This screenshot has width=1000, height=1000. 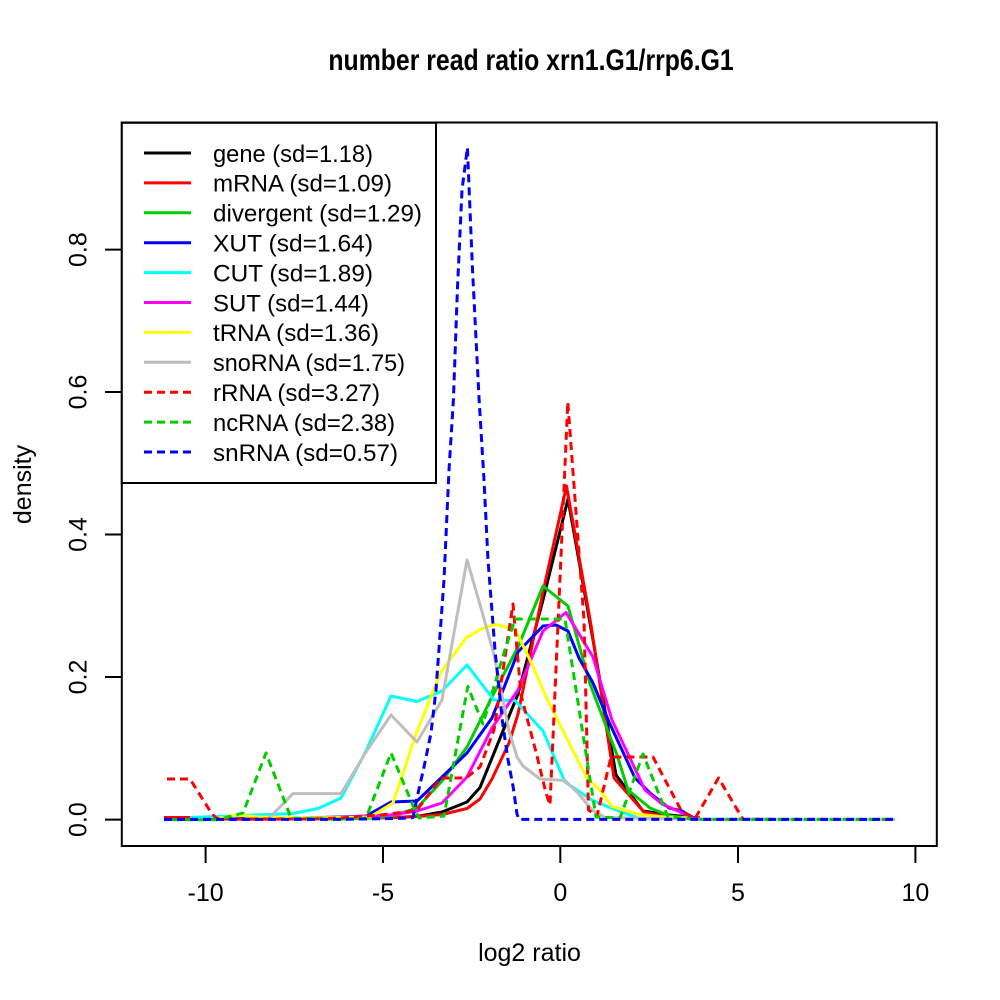 What do you see at coordinates (309, 363) in the screenshot?
I see `svg-text: snoRNA (sd=1.75)` at bounding box center [309, 363].